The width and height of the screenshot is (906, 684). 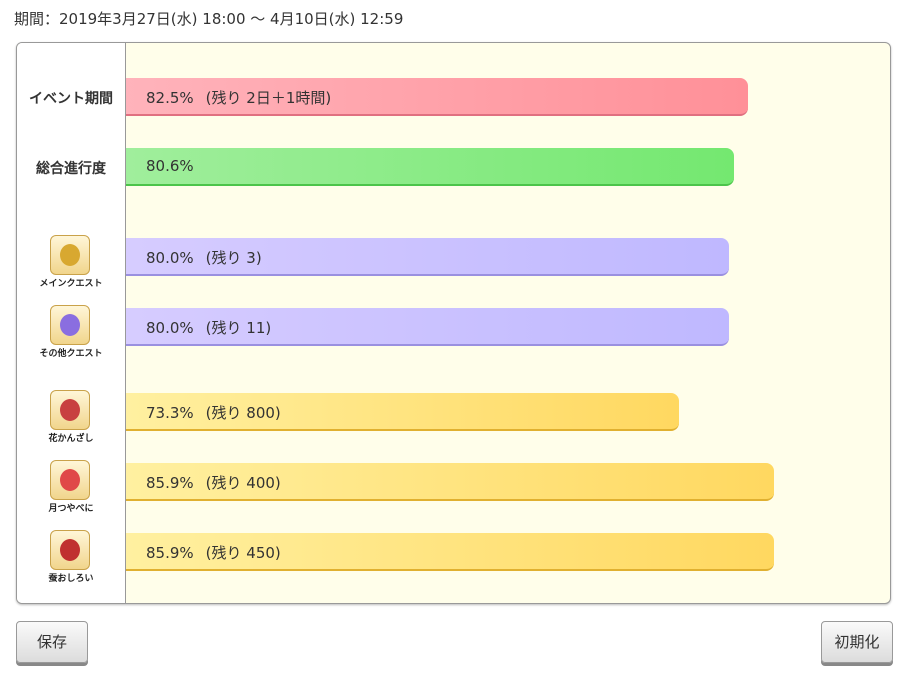 I want to click on progress-bar: 85.9% (残り 400), so click(x=450, y=482).